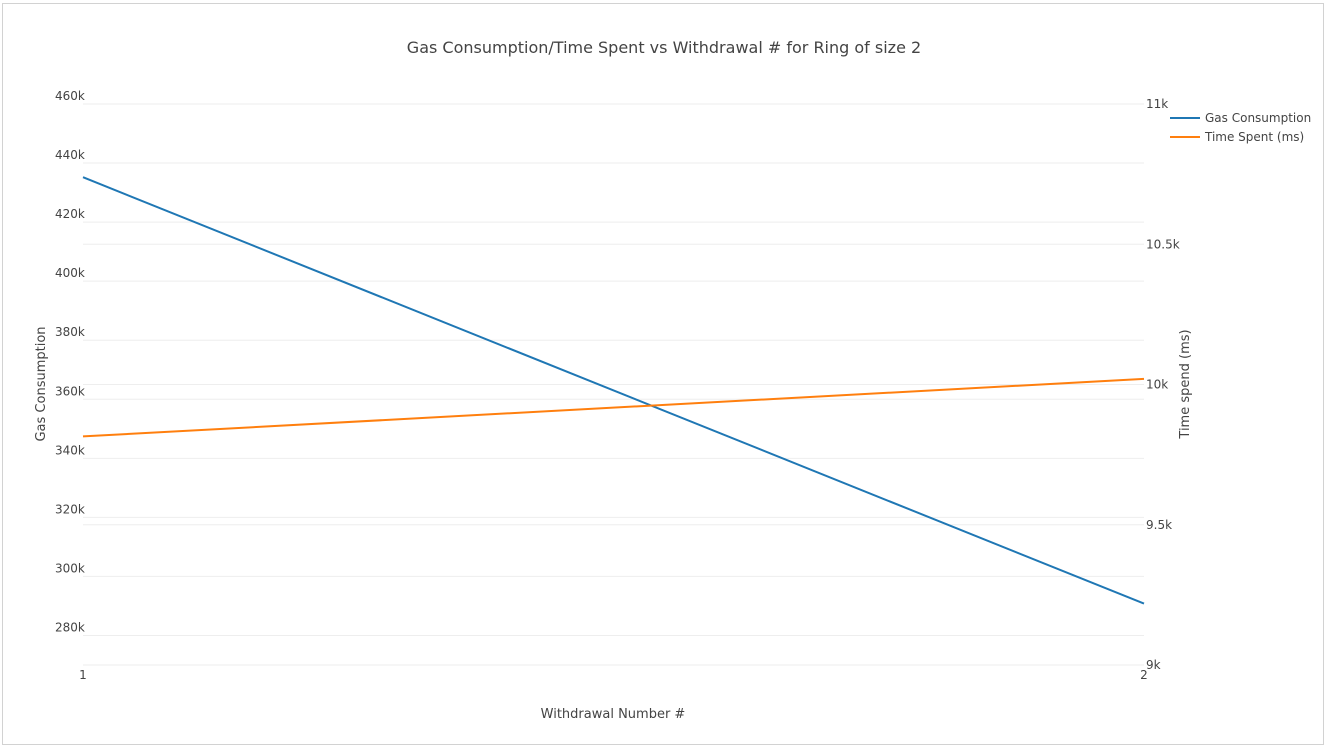  Describe the element at coordinates (83, 675) in the screenshot. I see `x-tick-label: 1` at that location.